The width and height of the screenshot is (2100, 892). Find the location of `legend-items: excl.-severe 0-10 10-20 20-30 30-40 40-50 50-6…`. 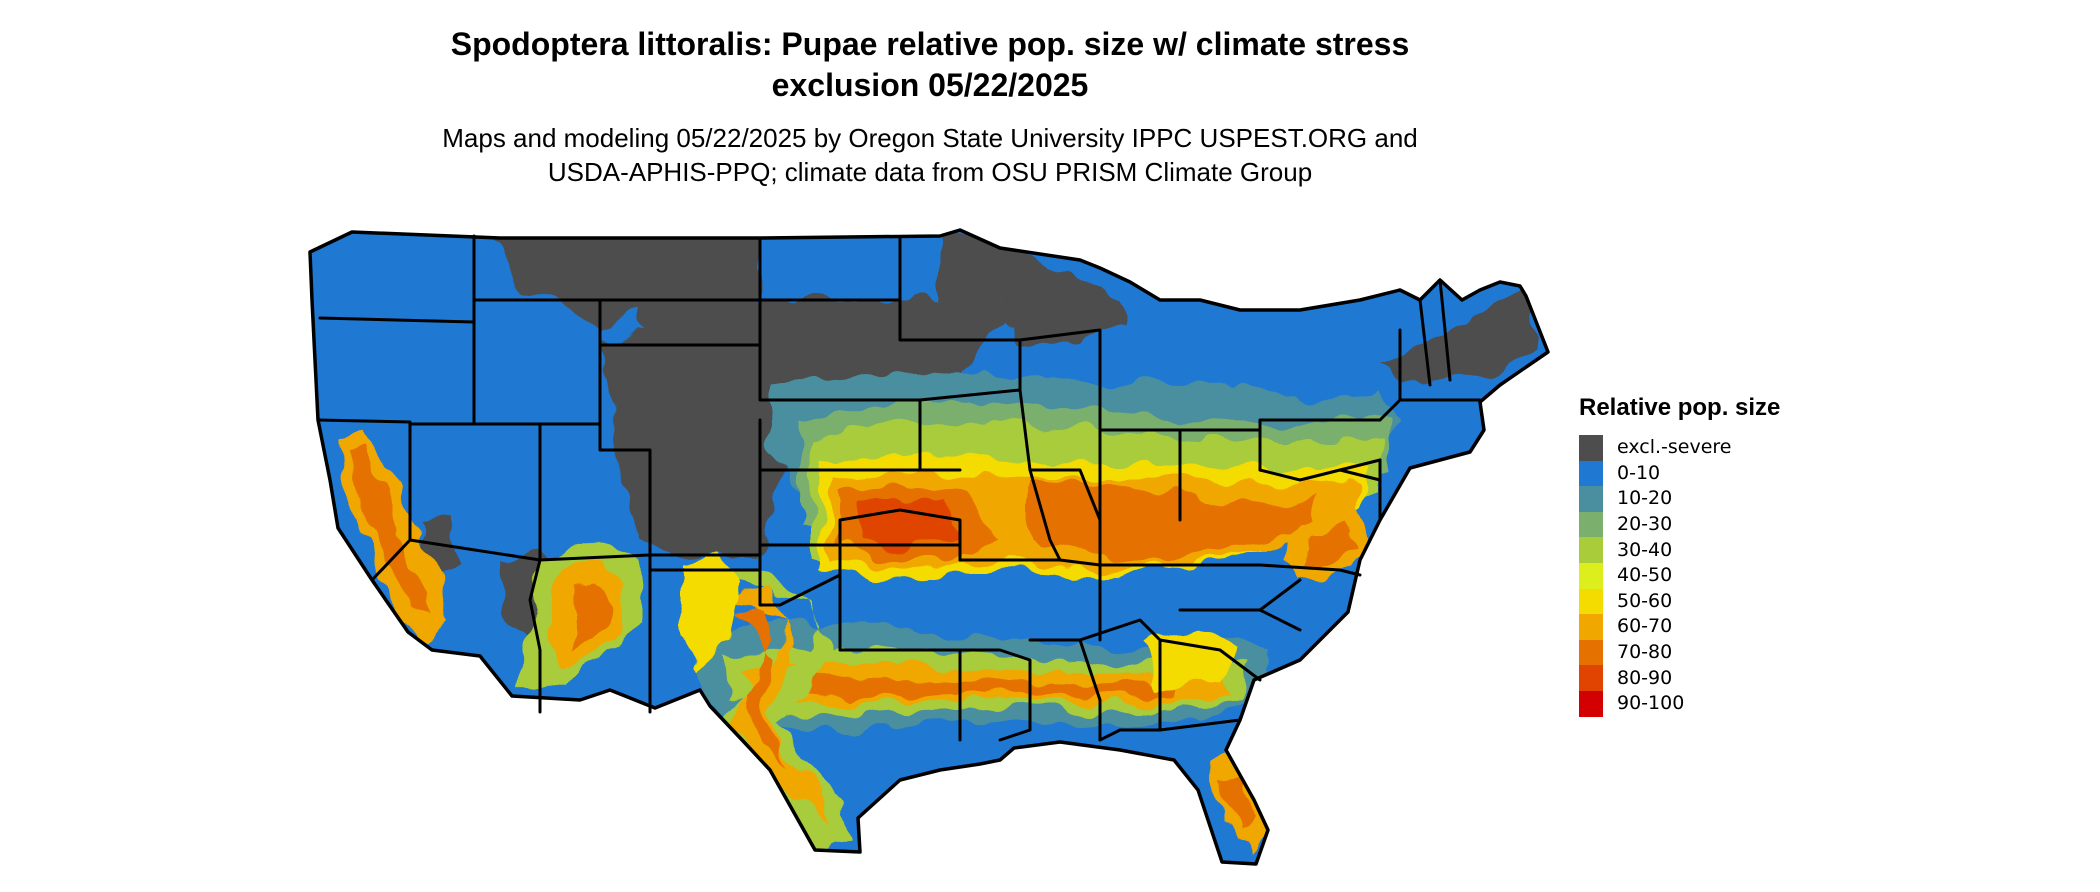

legend-items: excl.-severe 0-10 10-20 20-30 30-40 40-50 50-6… is located at coordinates (1739, 576).